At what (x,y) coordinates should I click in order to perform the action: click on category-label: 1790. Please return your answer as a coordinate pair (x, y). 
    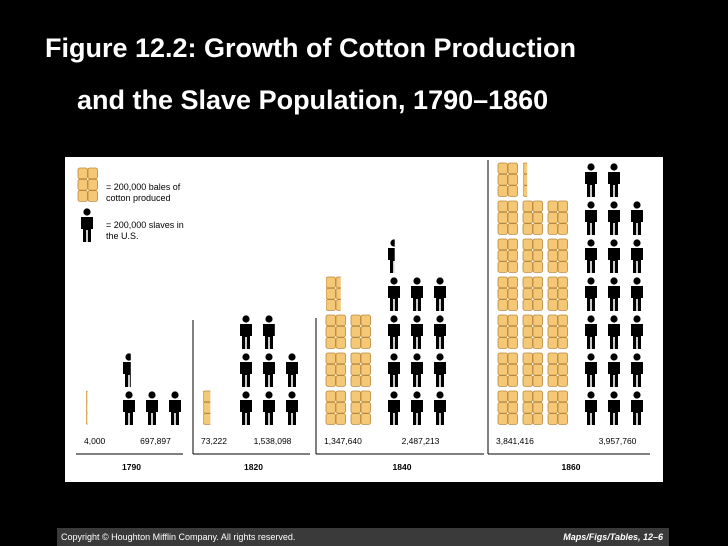
    Looking at the image, I should click on (131, 467).